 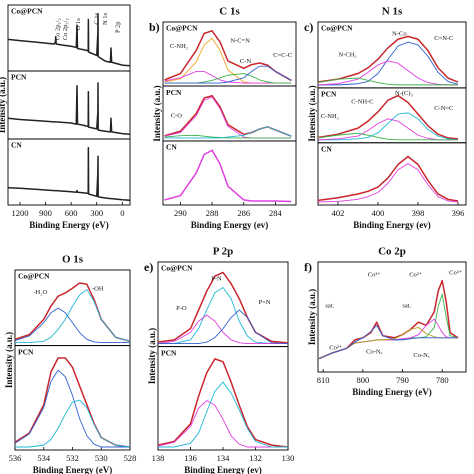 I want to click on x-tick-label: 900, so click(x=45, y=213).